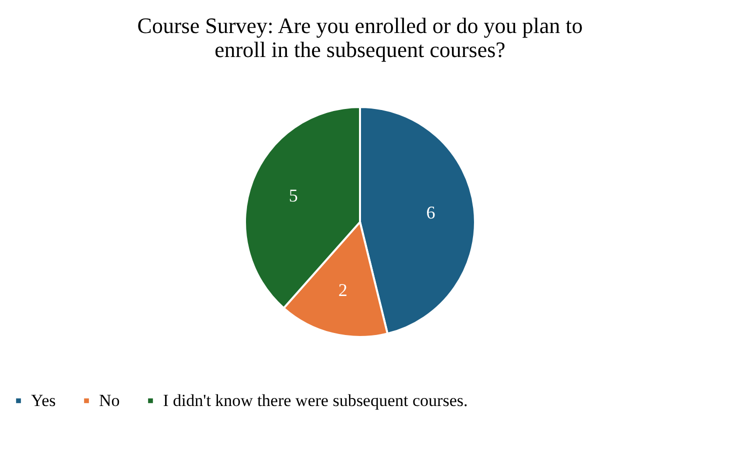 Image resolution: width=749 pixels, height=457 pixels. I want to click on chart-title: Course Survey: Are you enrolled or do you plan to enroll in the subsequent courses?, so click(360, 37).